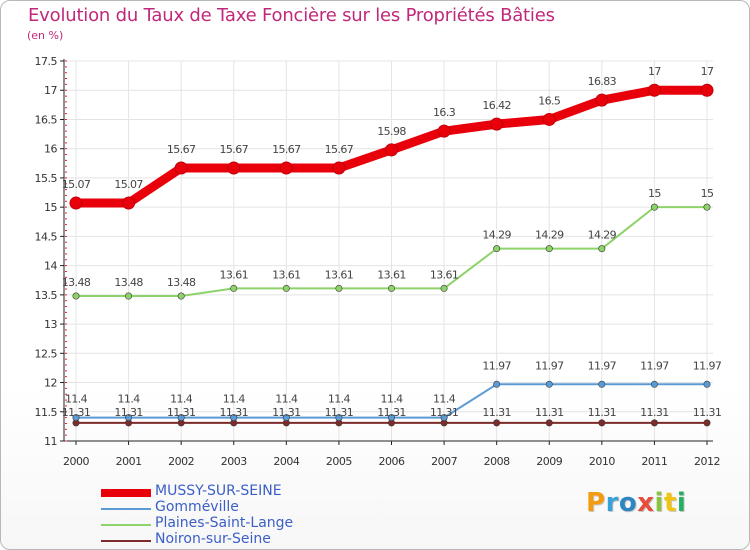 The width and height of the screenshot is (750, 550). What do you see at coordinates (50, 90) in the screenshot?
I see `y-tick-label: 17` at bounding box center [50, 90].